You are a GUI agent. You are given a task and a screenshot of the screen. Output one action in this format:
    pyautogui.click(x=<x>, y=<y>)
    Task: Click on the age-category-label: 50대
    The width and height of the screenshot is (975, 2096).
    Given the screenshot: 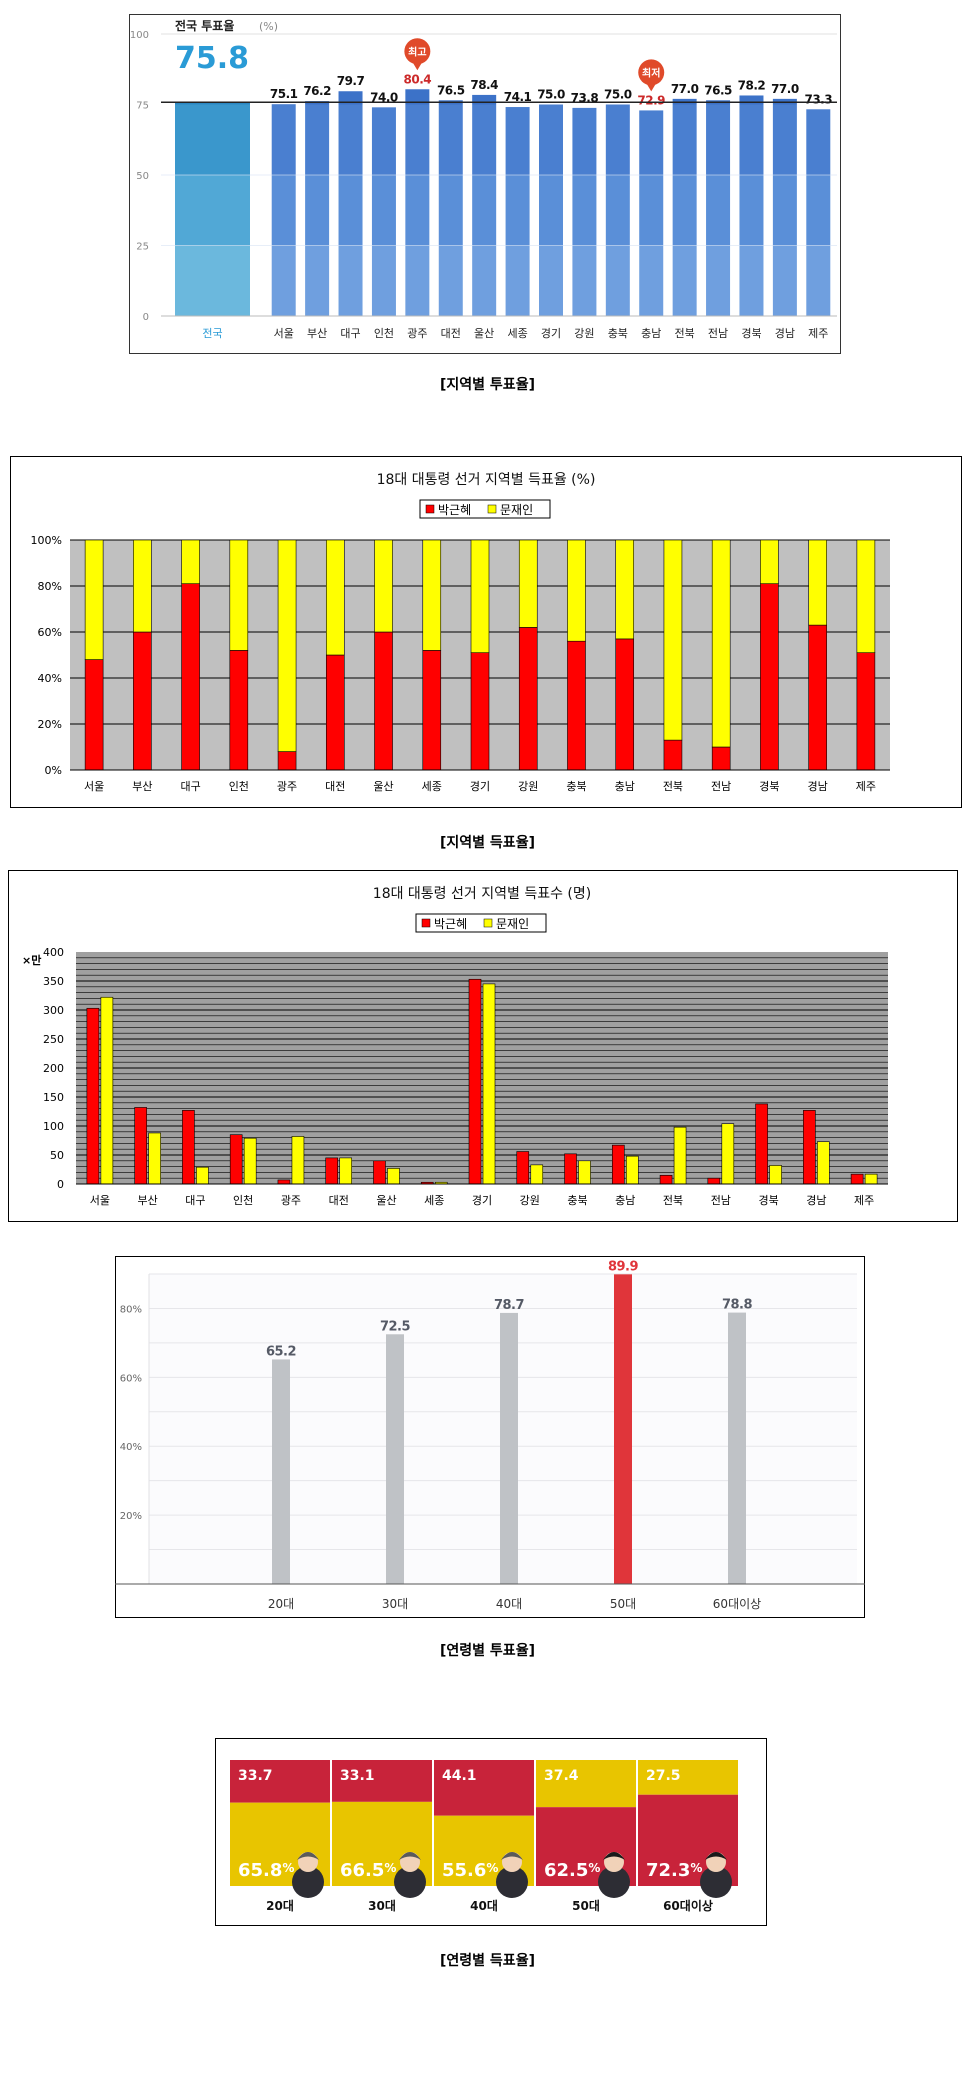 What is the action you would take?
    pyautogui.click(x=623, y=1604)
    